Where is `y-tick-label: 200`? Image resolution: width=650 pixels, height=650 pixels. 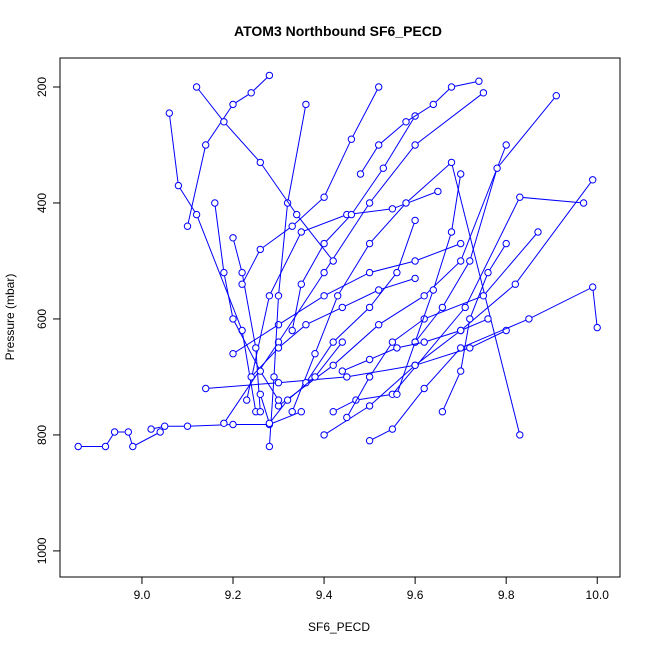 y-tick-label: 200 is located at coordinates (42, 87).